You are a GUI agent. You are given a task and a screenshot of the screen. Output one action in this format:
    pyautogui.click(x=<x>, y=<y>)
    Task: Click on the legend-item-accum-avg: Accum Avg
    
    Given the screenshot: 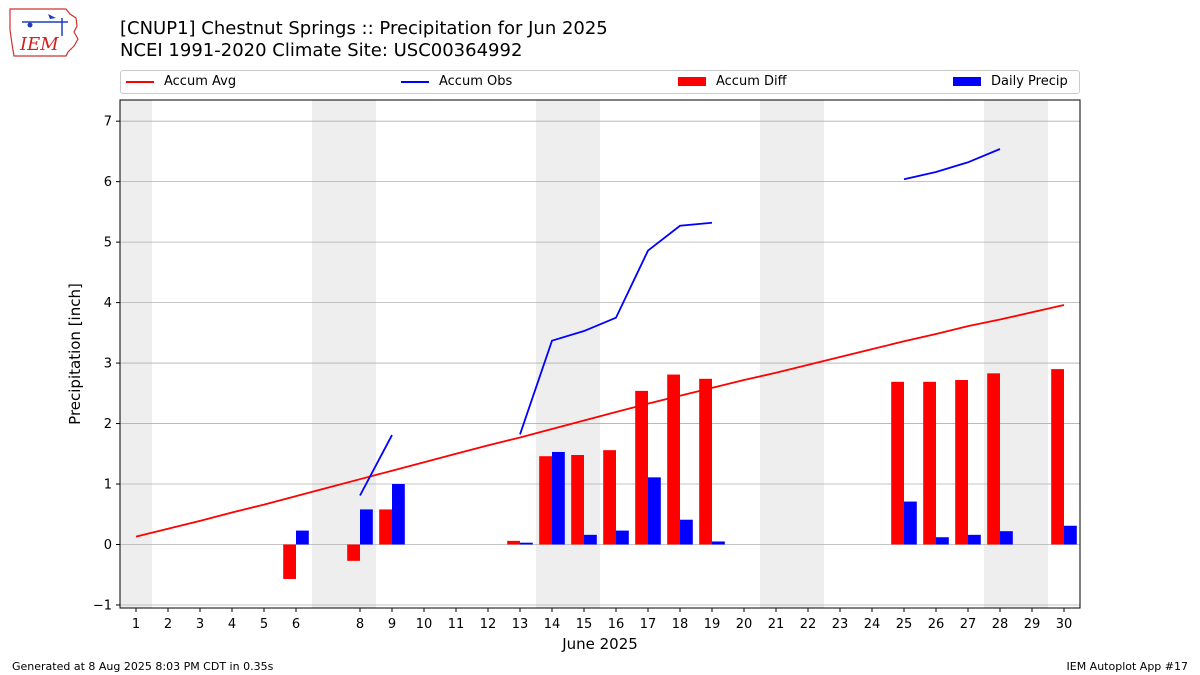 What is the action you would take?
    pyautogui.click(x=181, y=81)
    